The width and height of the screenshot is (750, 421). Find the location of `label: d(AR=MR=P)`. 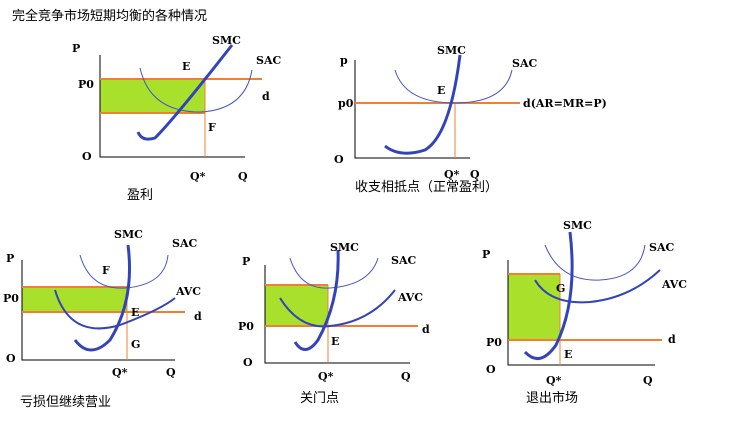

label: d(AR=MR=P) is located at coordinates (565, 103).